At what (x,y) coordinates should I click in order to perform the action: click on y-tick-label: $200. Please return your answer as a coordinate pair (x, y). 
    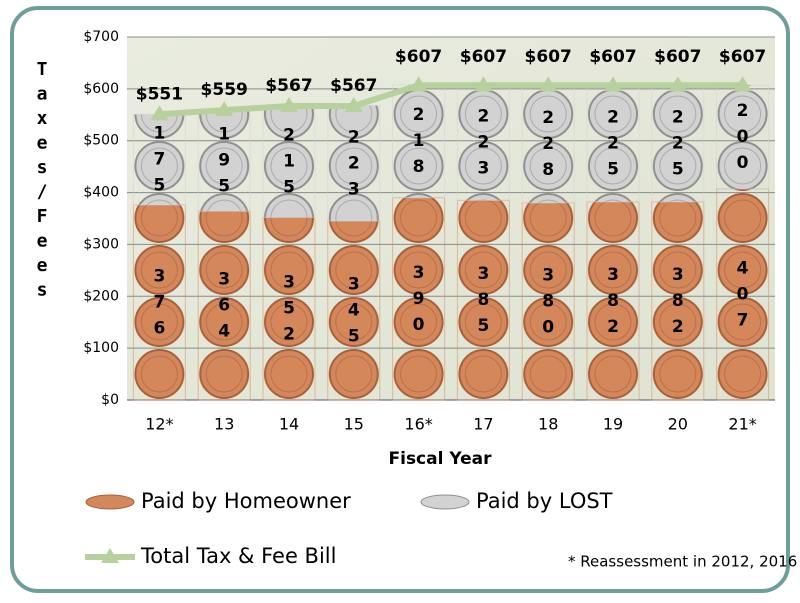
    Looking at the image, I should click on (101, 296).